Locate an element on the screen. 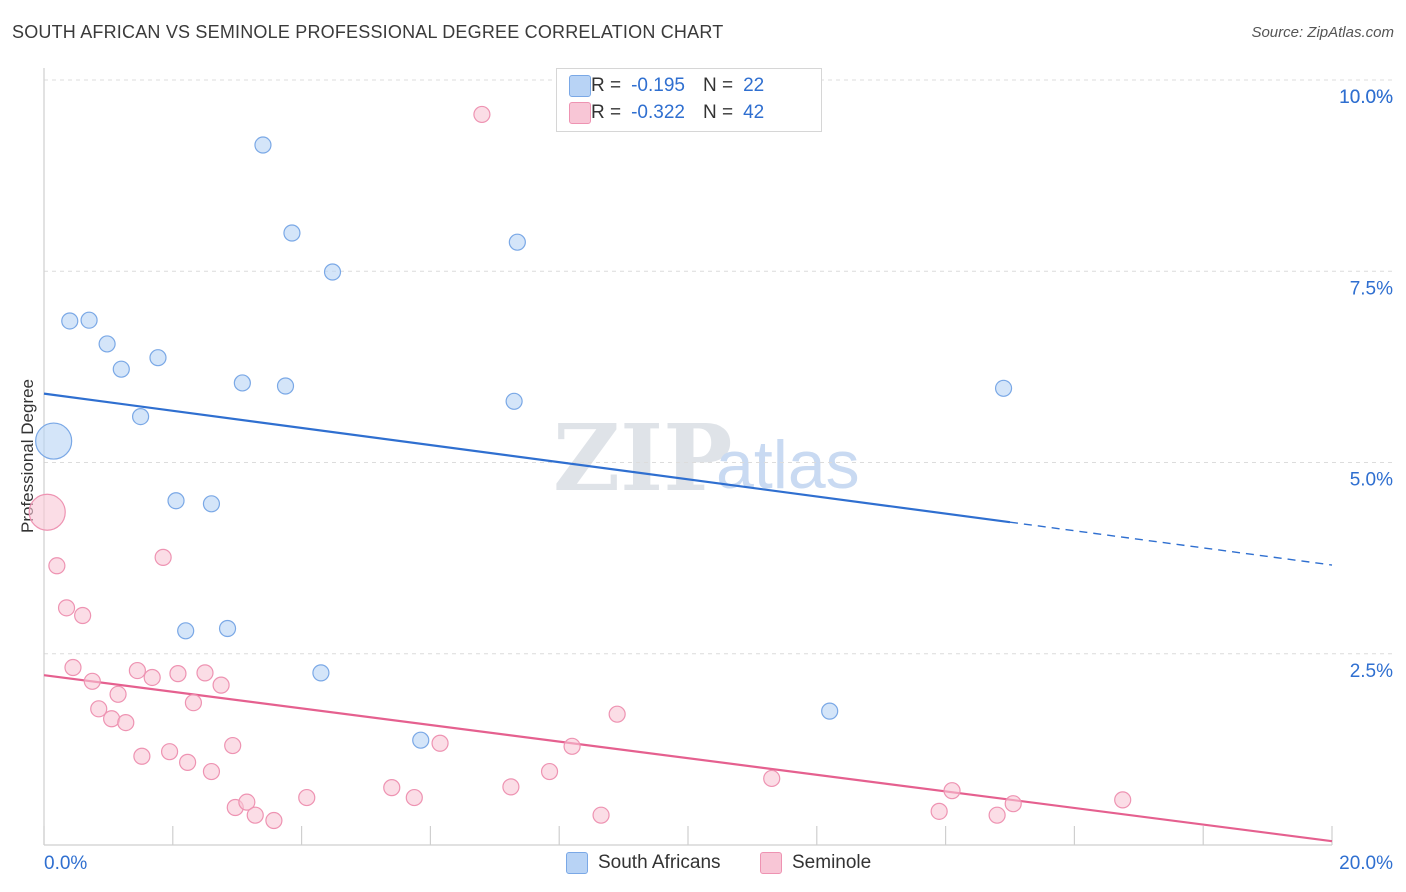 Image resolution: width=1406 pixels, height=892 pixels. south-africans-legend-swatch is located at coordinates (577, 863).